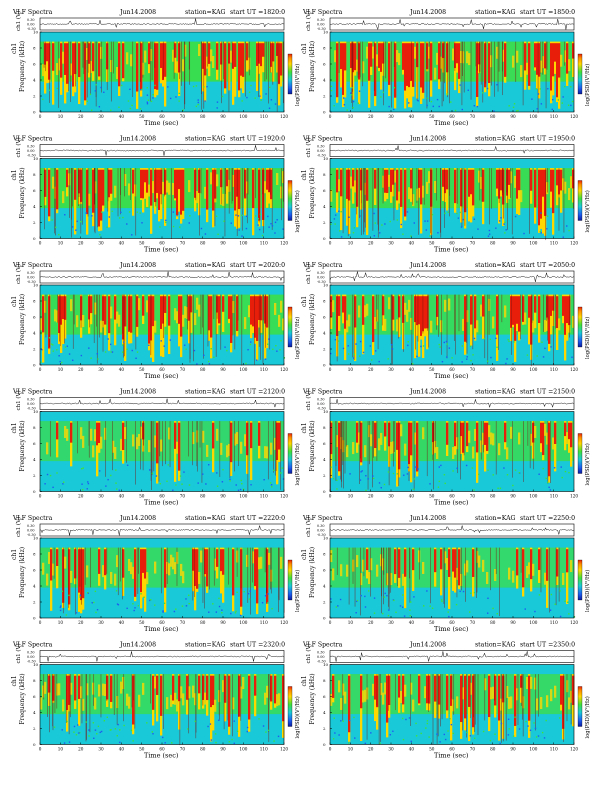 The width and height of the screenshot is (612, 796). What do you see at coordinates (324, 459) in the screenshot?
I see `y-tick-label: 4` at bounding box center [324, 459].